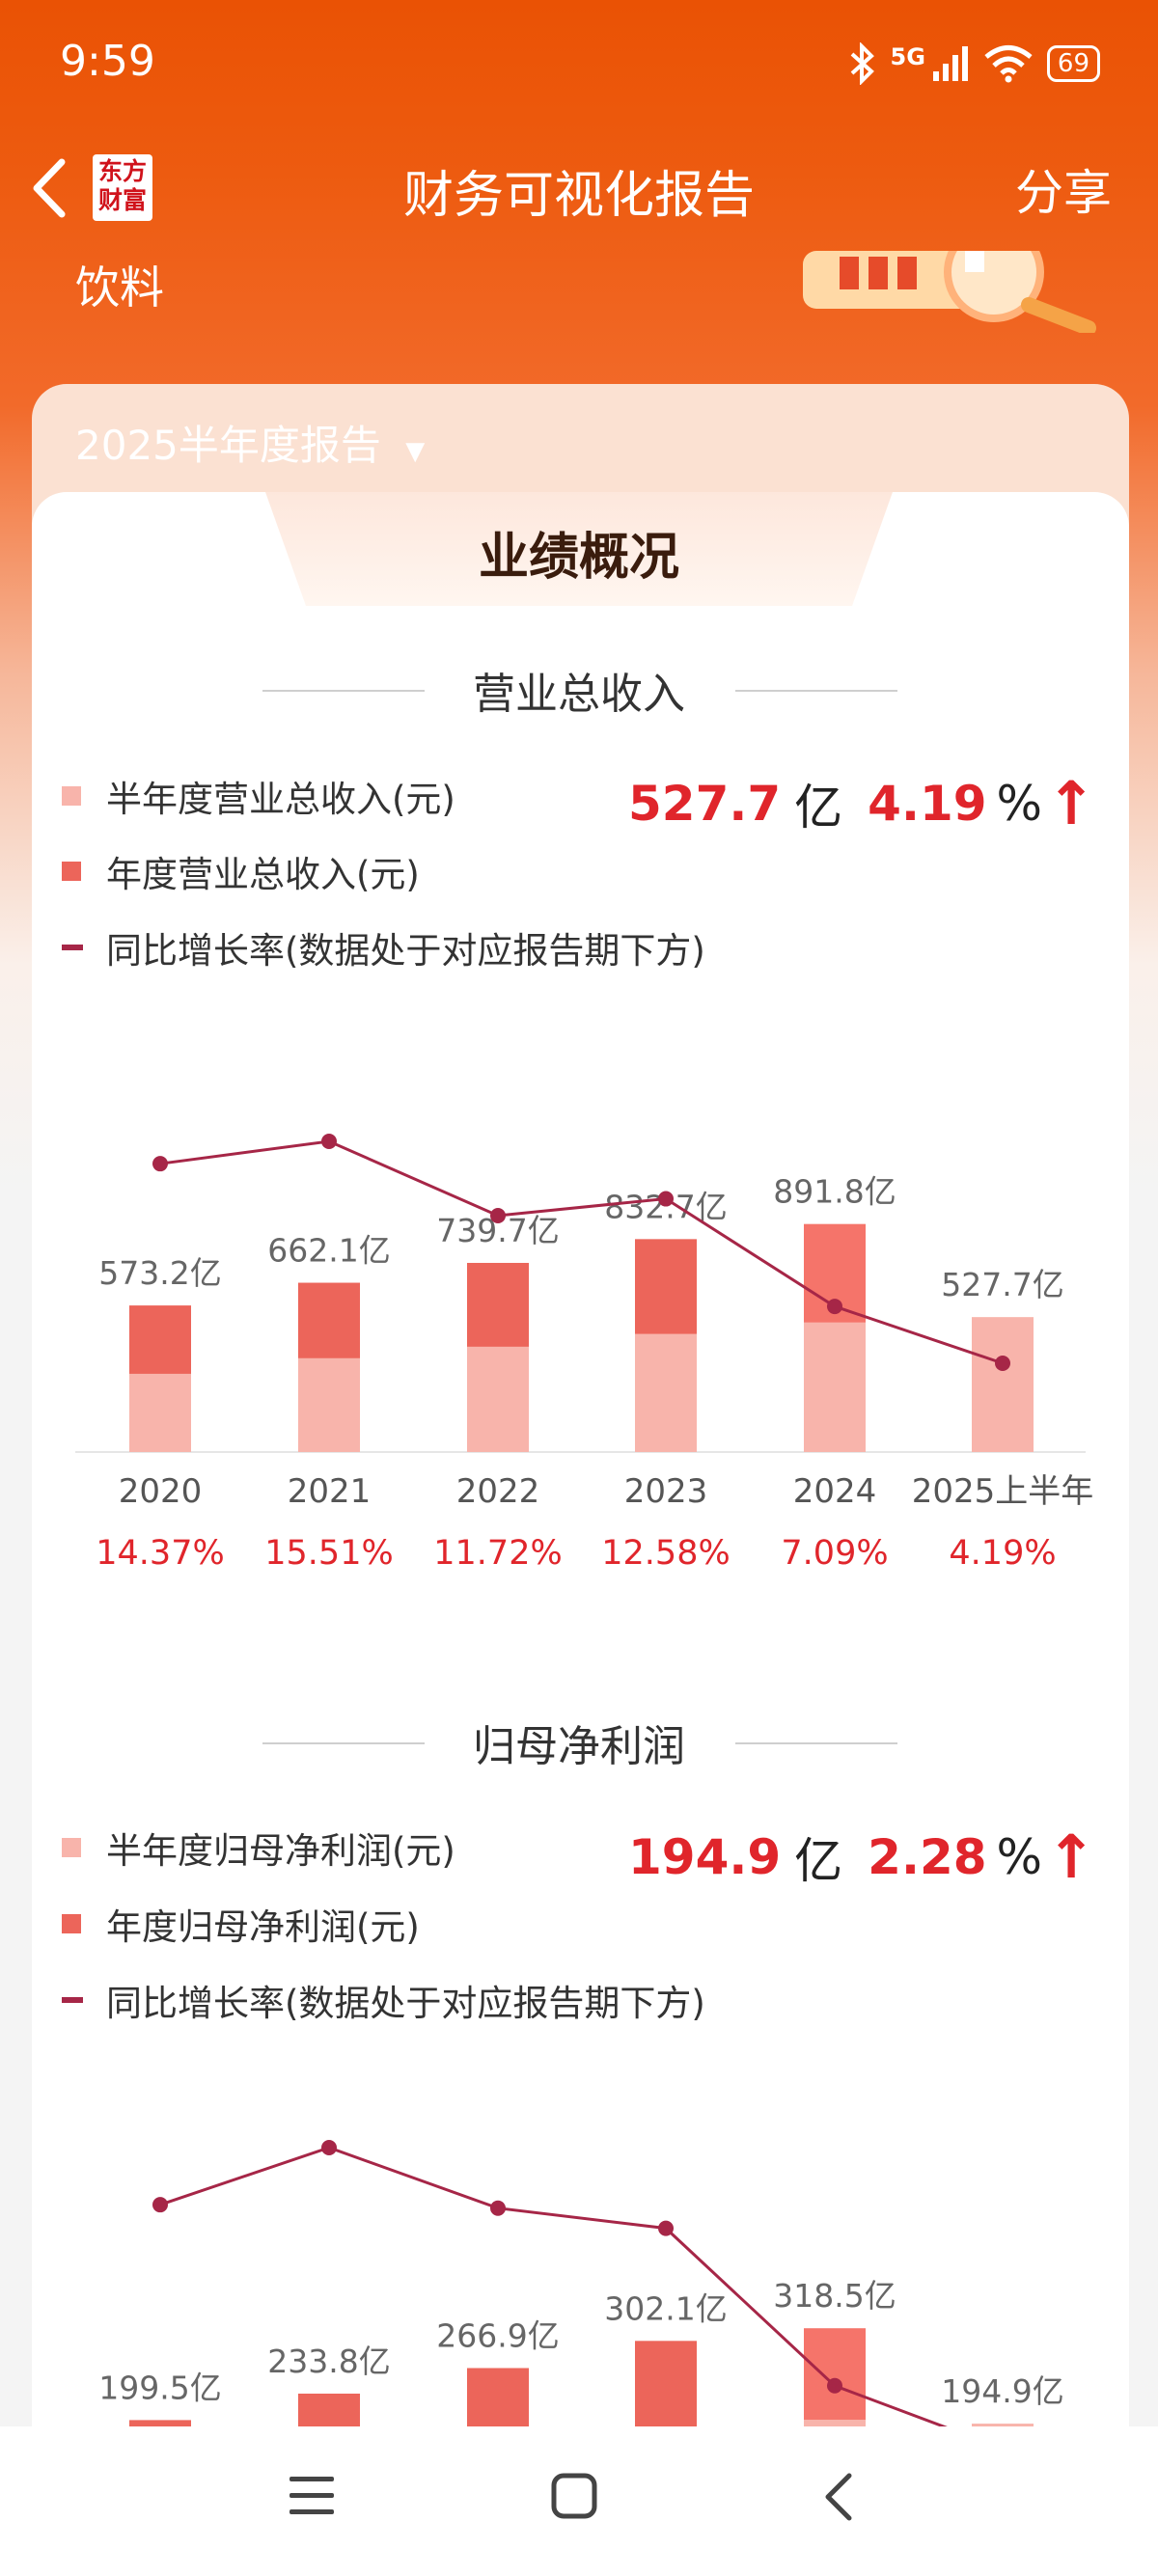  I want to click on report-illustration-icon, so click(949, 292).